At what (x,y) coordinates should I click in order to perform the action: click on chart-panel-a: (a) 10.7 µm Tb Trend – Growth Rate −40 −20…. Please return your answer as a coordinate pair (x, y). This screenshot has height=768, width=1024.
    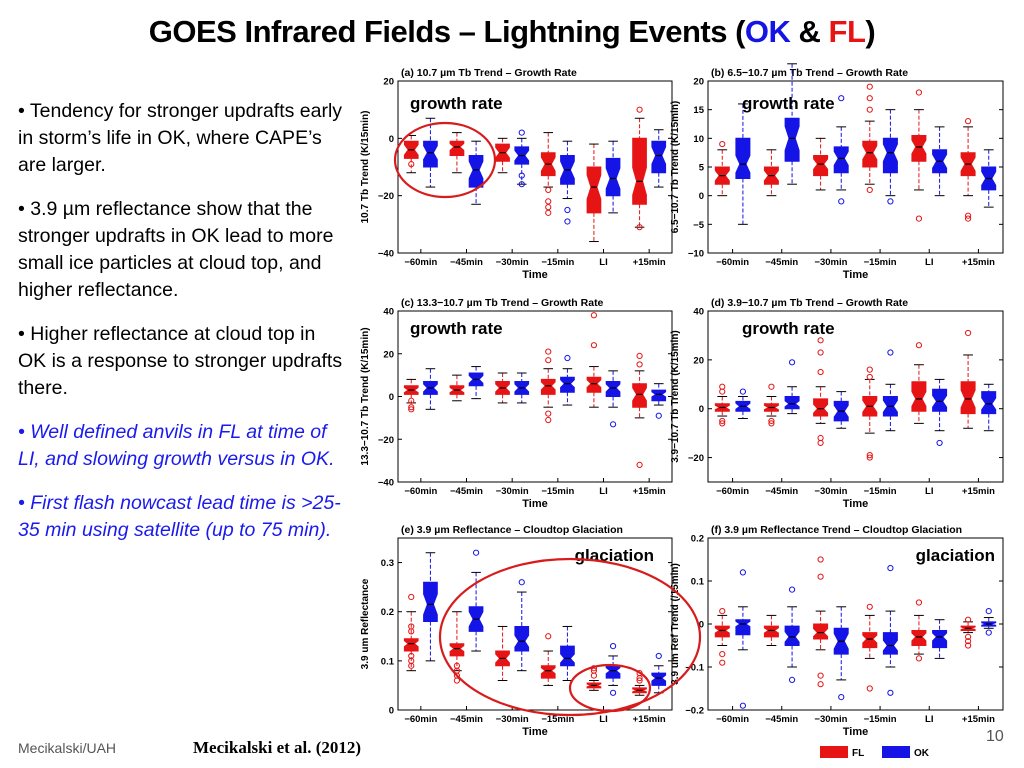
    Looking at the image, I should click on (516, 174).